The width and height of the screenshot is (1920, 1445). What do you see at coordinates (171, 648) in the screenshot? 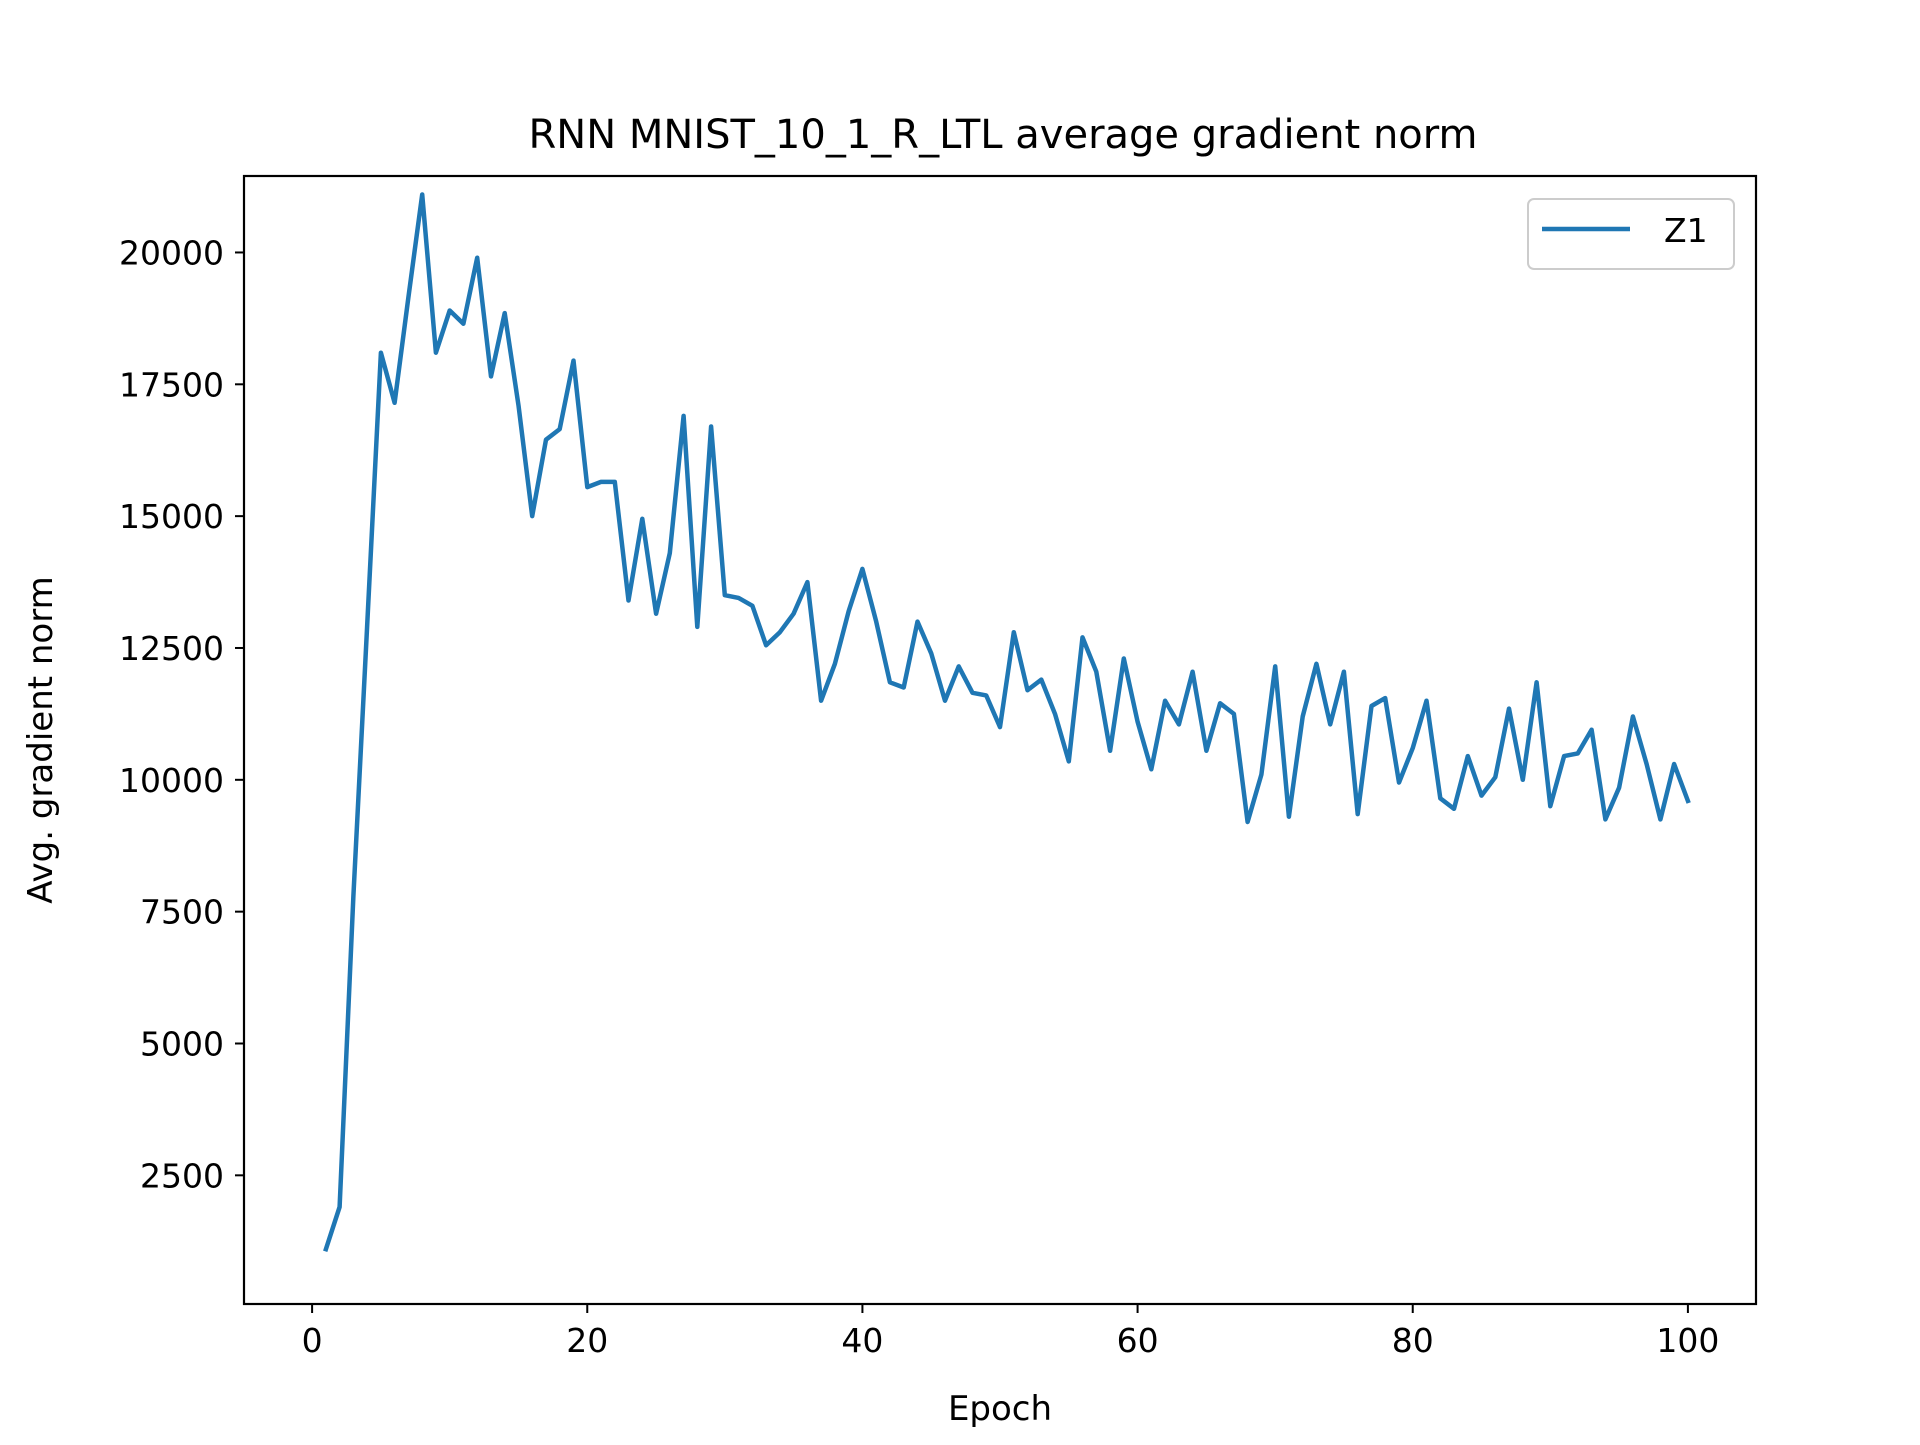
I see `y-tick-label: 12500` at bounding box center [171, 648].